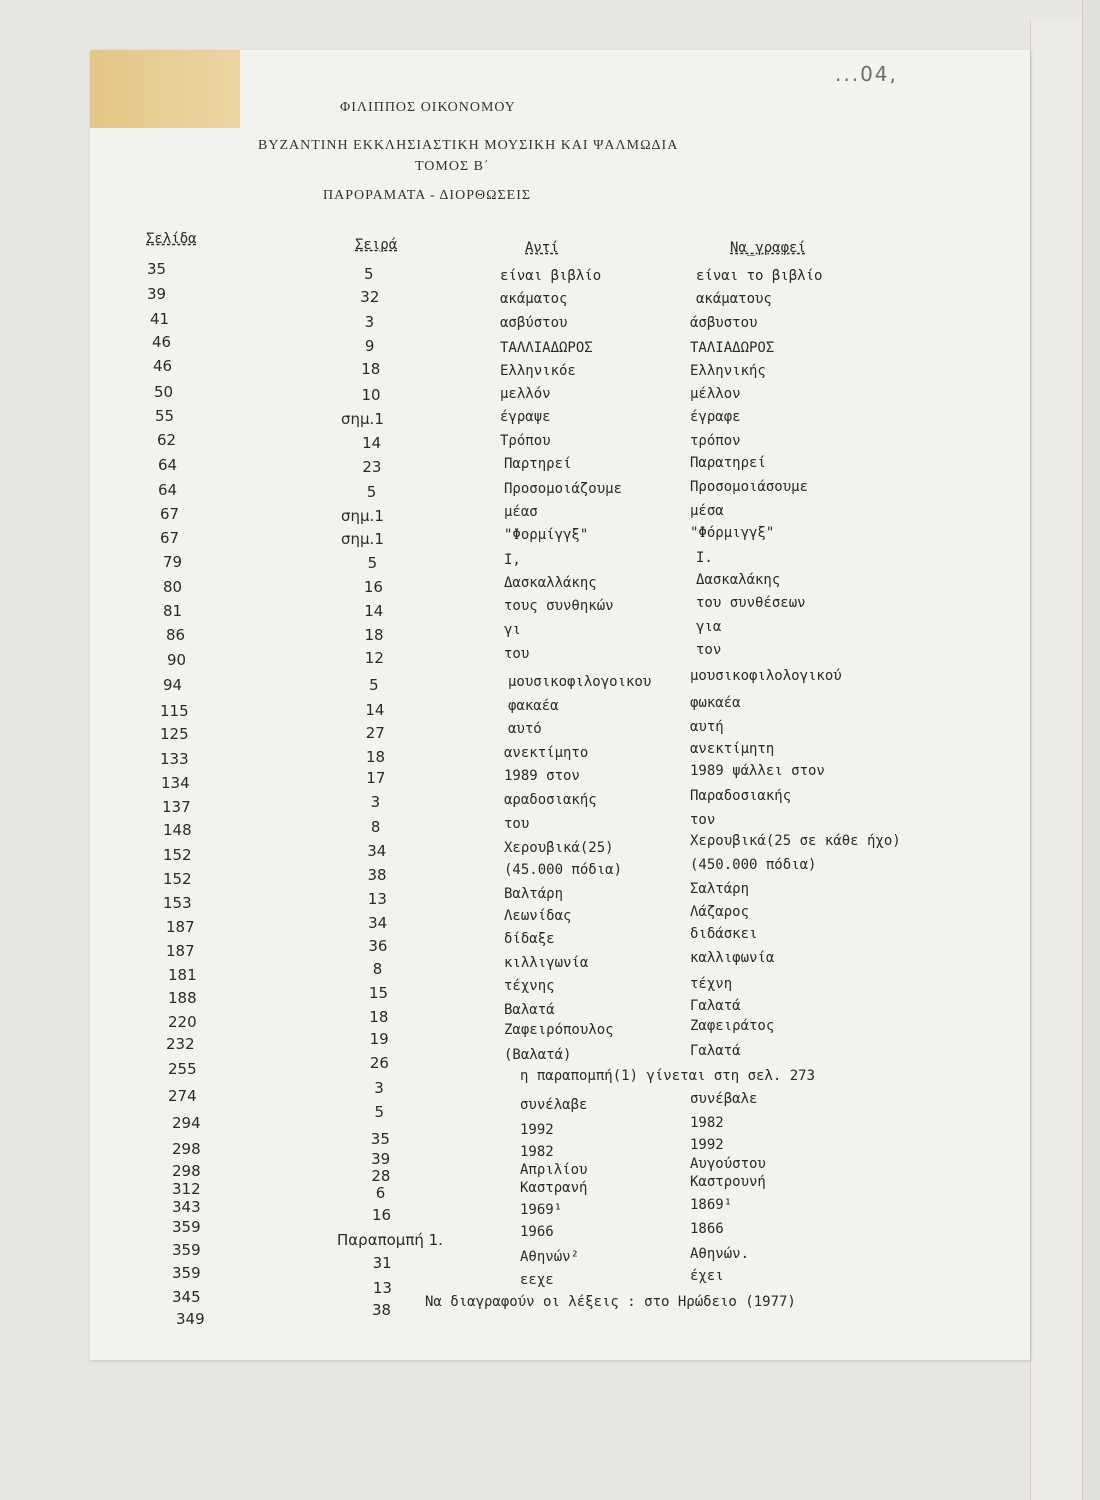  What do you see at coordinates (175, 783) in the screenshot?
I see `page-number: 134` at bounding box center [175, 783].